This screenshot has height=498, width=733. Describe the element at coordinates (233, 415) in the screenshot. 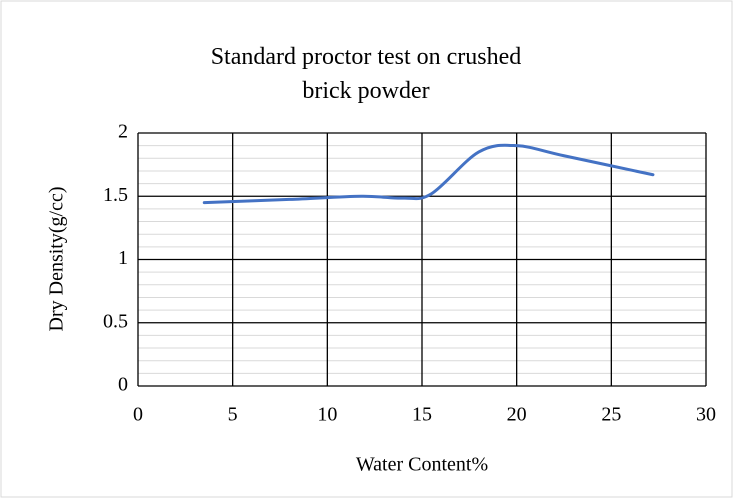

I see `x-tick-label: 5` at that location.